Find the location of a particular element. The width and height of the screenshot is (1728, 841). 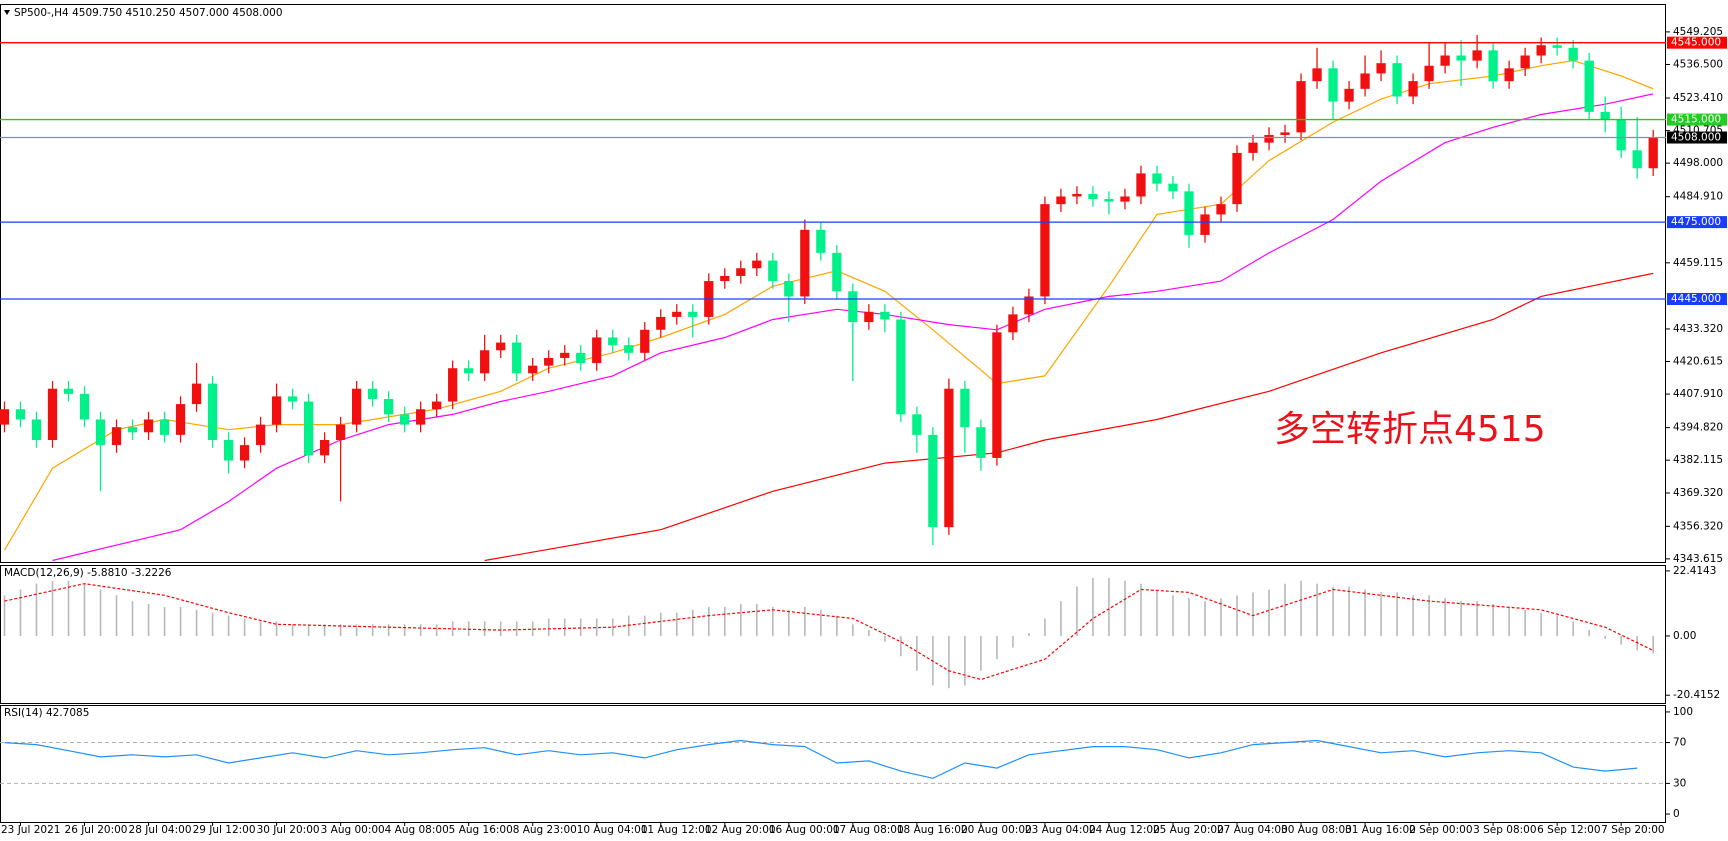

y-tick-label: 70 is located at coordinates (1679, 743).